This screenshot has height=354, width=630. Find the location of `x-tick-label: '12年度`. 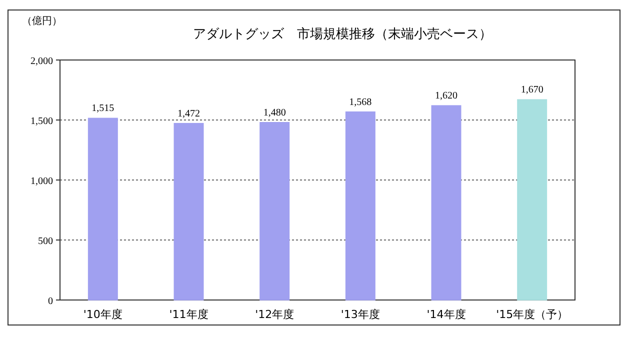

x-tick-label: '12年度 is located at coordinates (274, 314).